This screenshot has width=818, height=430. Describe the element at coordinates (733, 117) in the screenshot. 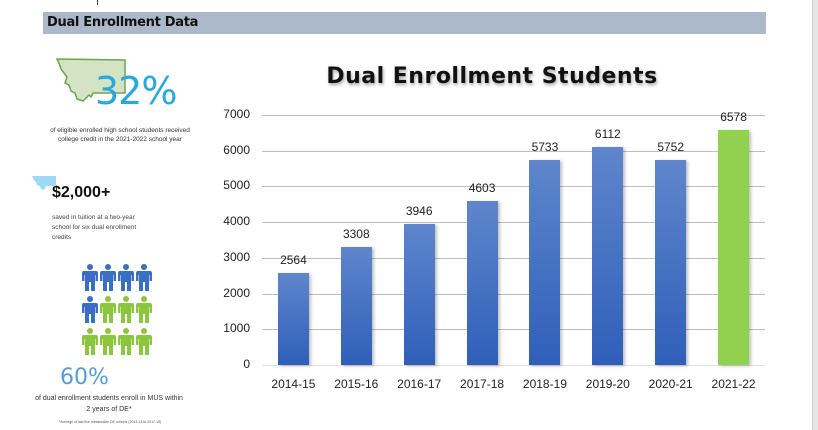

I see `data-label: 6578` at that location.